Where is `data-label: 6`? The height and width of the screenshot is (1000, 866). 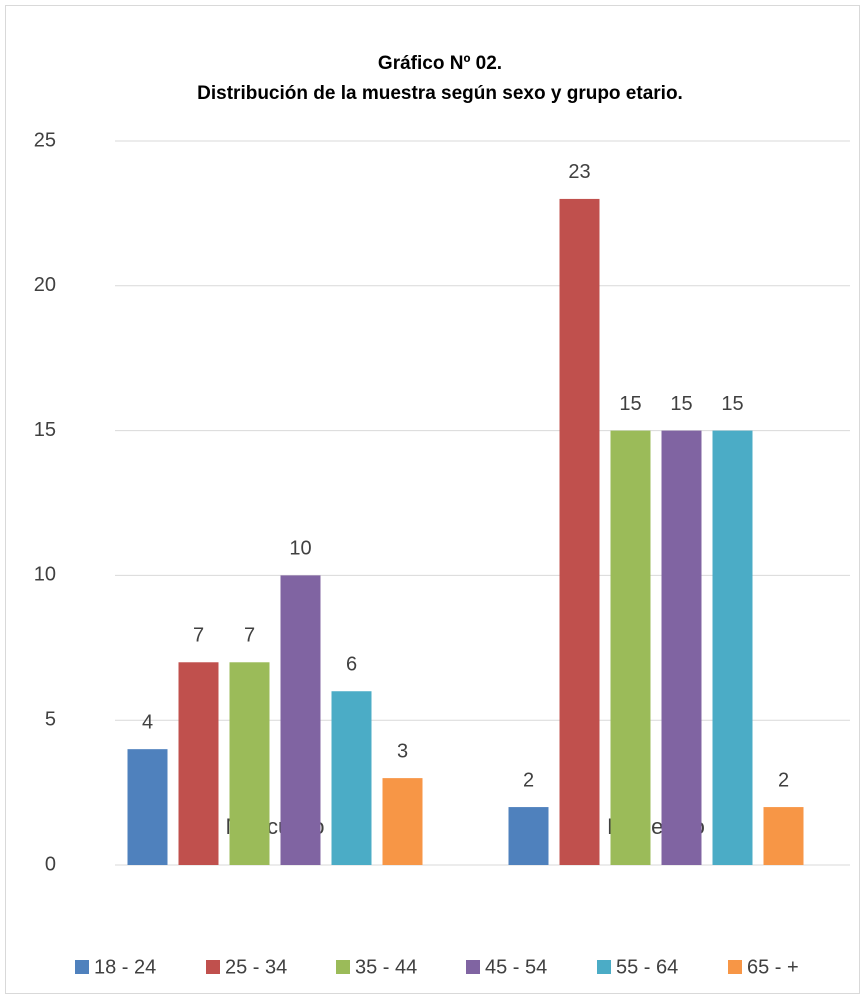 data-label: 6 is located at coordinates (351, 665).